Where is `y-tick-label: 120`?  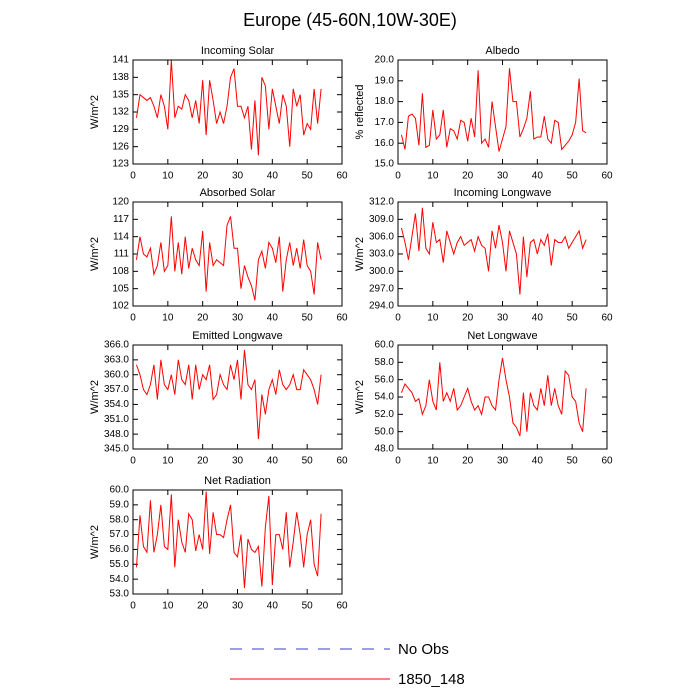 y-tick-label: 120 is located at coordinates (120, 202).